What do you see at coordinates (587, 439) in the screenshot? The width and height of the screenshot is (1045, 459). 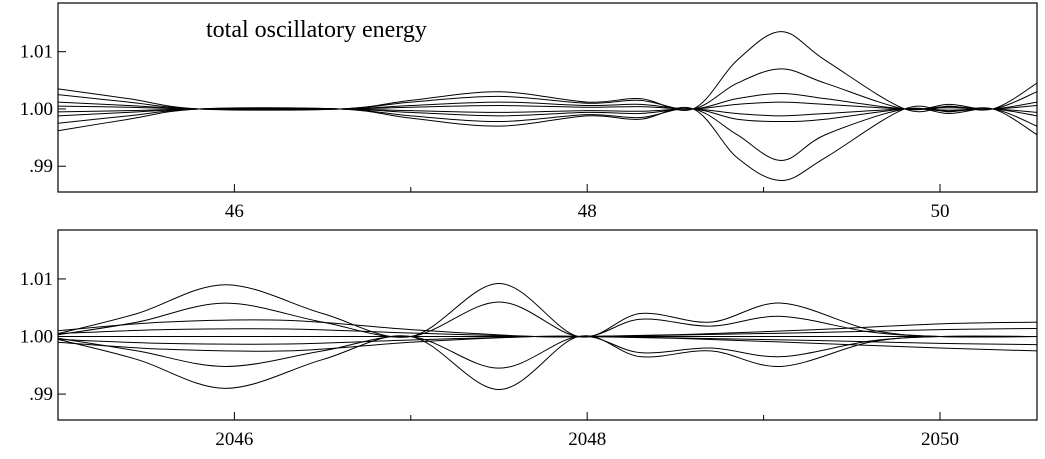 I see `x-tick-label: 2048` at bounding box center [587, 439].